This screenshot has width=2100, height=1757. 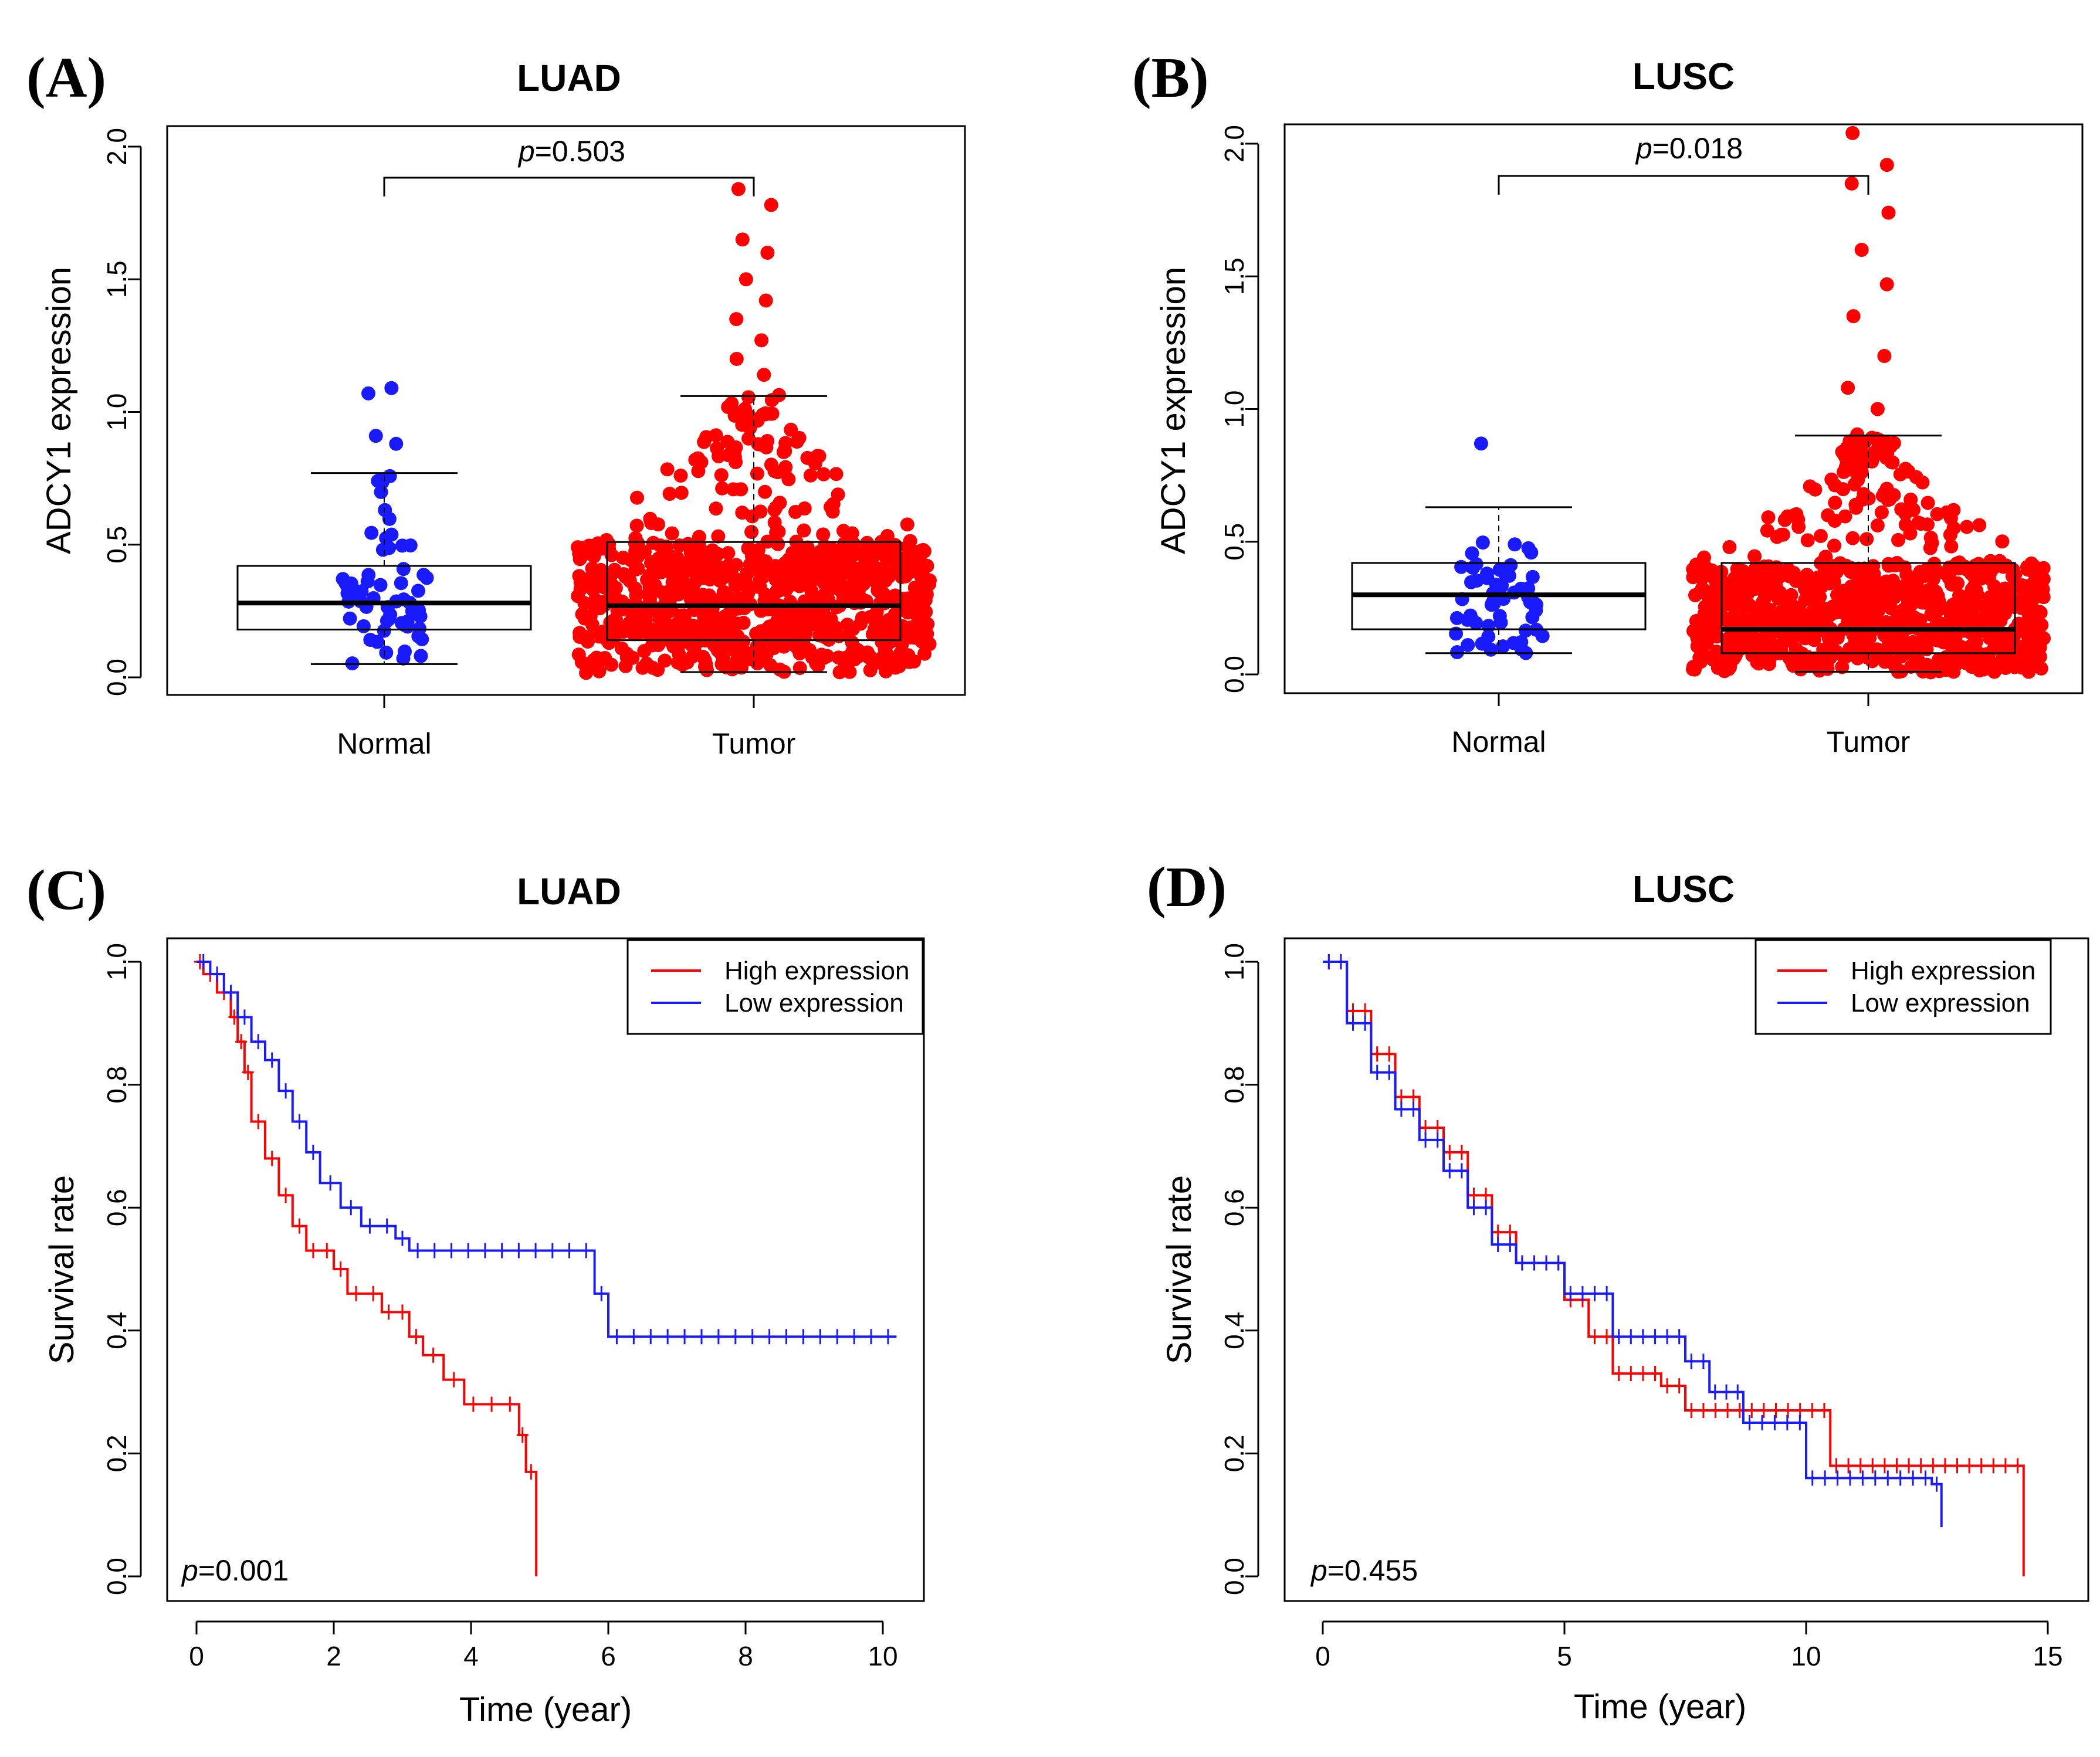 I want to click on panel-b-axes: 0.0 0.5 1.0 1.5 2.0, so click(x=1544, y=416).